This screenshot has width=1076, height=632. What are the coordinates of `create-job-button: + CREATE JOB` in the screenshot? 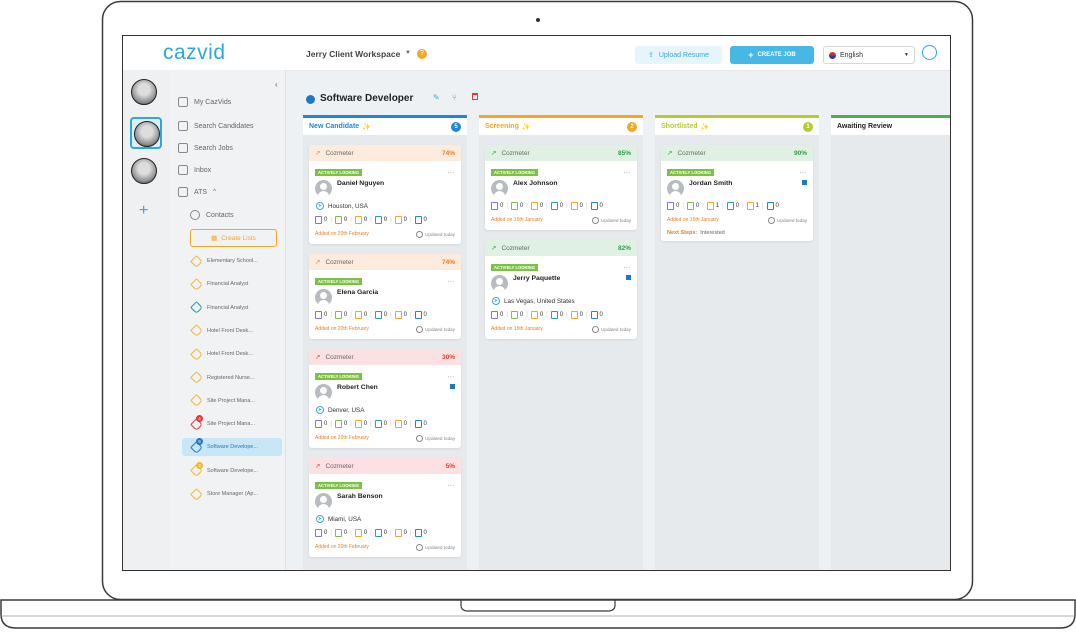 It's located at (772, 55).